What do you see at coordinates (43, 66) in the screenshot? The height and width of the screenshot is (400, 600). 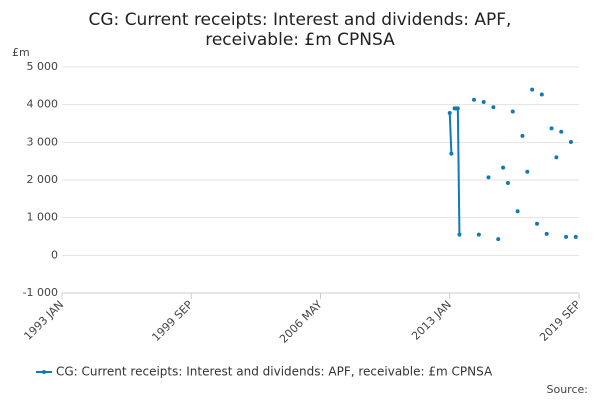 I see `y-tick-label: 5 000` at bounding box center [43, 66].